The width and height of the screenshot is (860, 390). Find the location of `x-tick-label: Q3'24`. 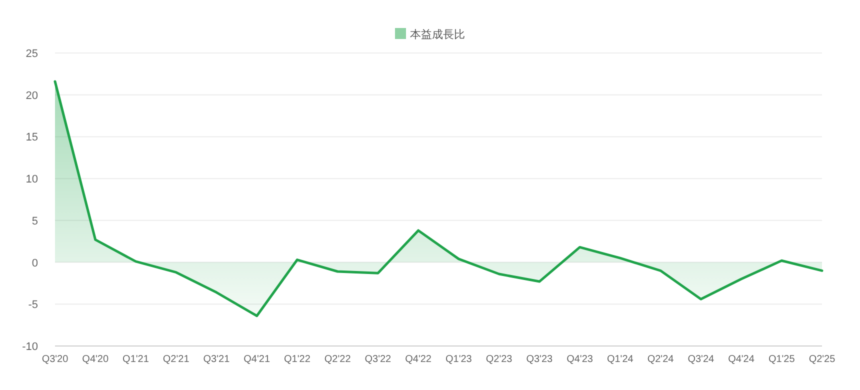

x-tick-label: Q3'24 is located at coordinates (701, 359).